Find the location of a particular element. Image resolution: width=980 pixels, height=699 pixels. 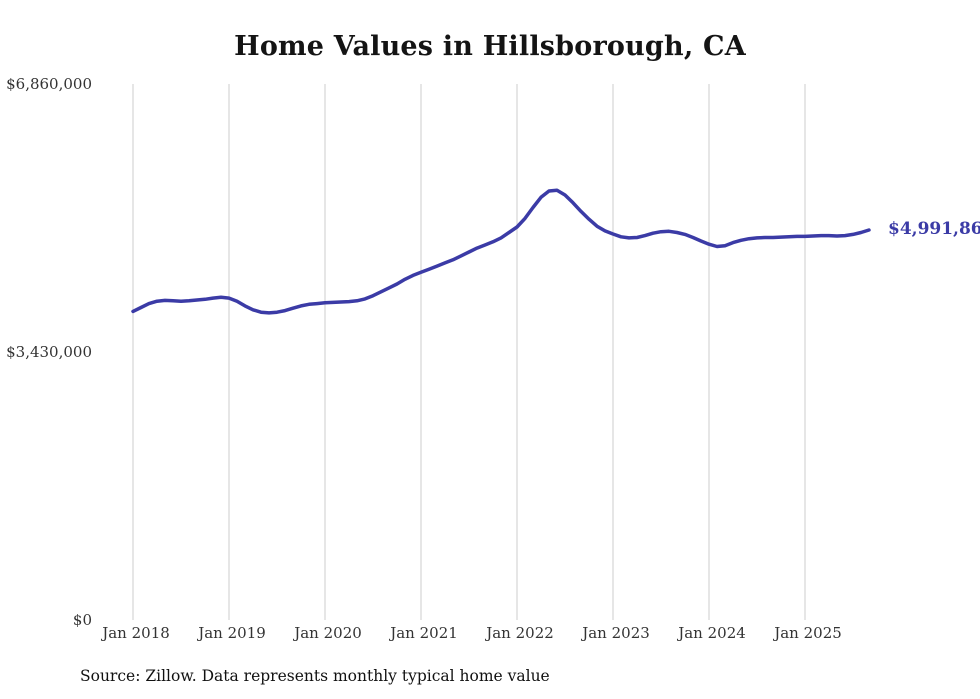

x-tick-label: Jan 2020 is located at coordinates (328, 633).